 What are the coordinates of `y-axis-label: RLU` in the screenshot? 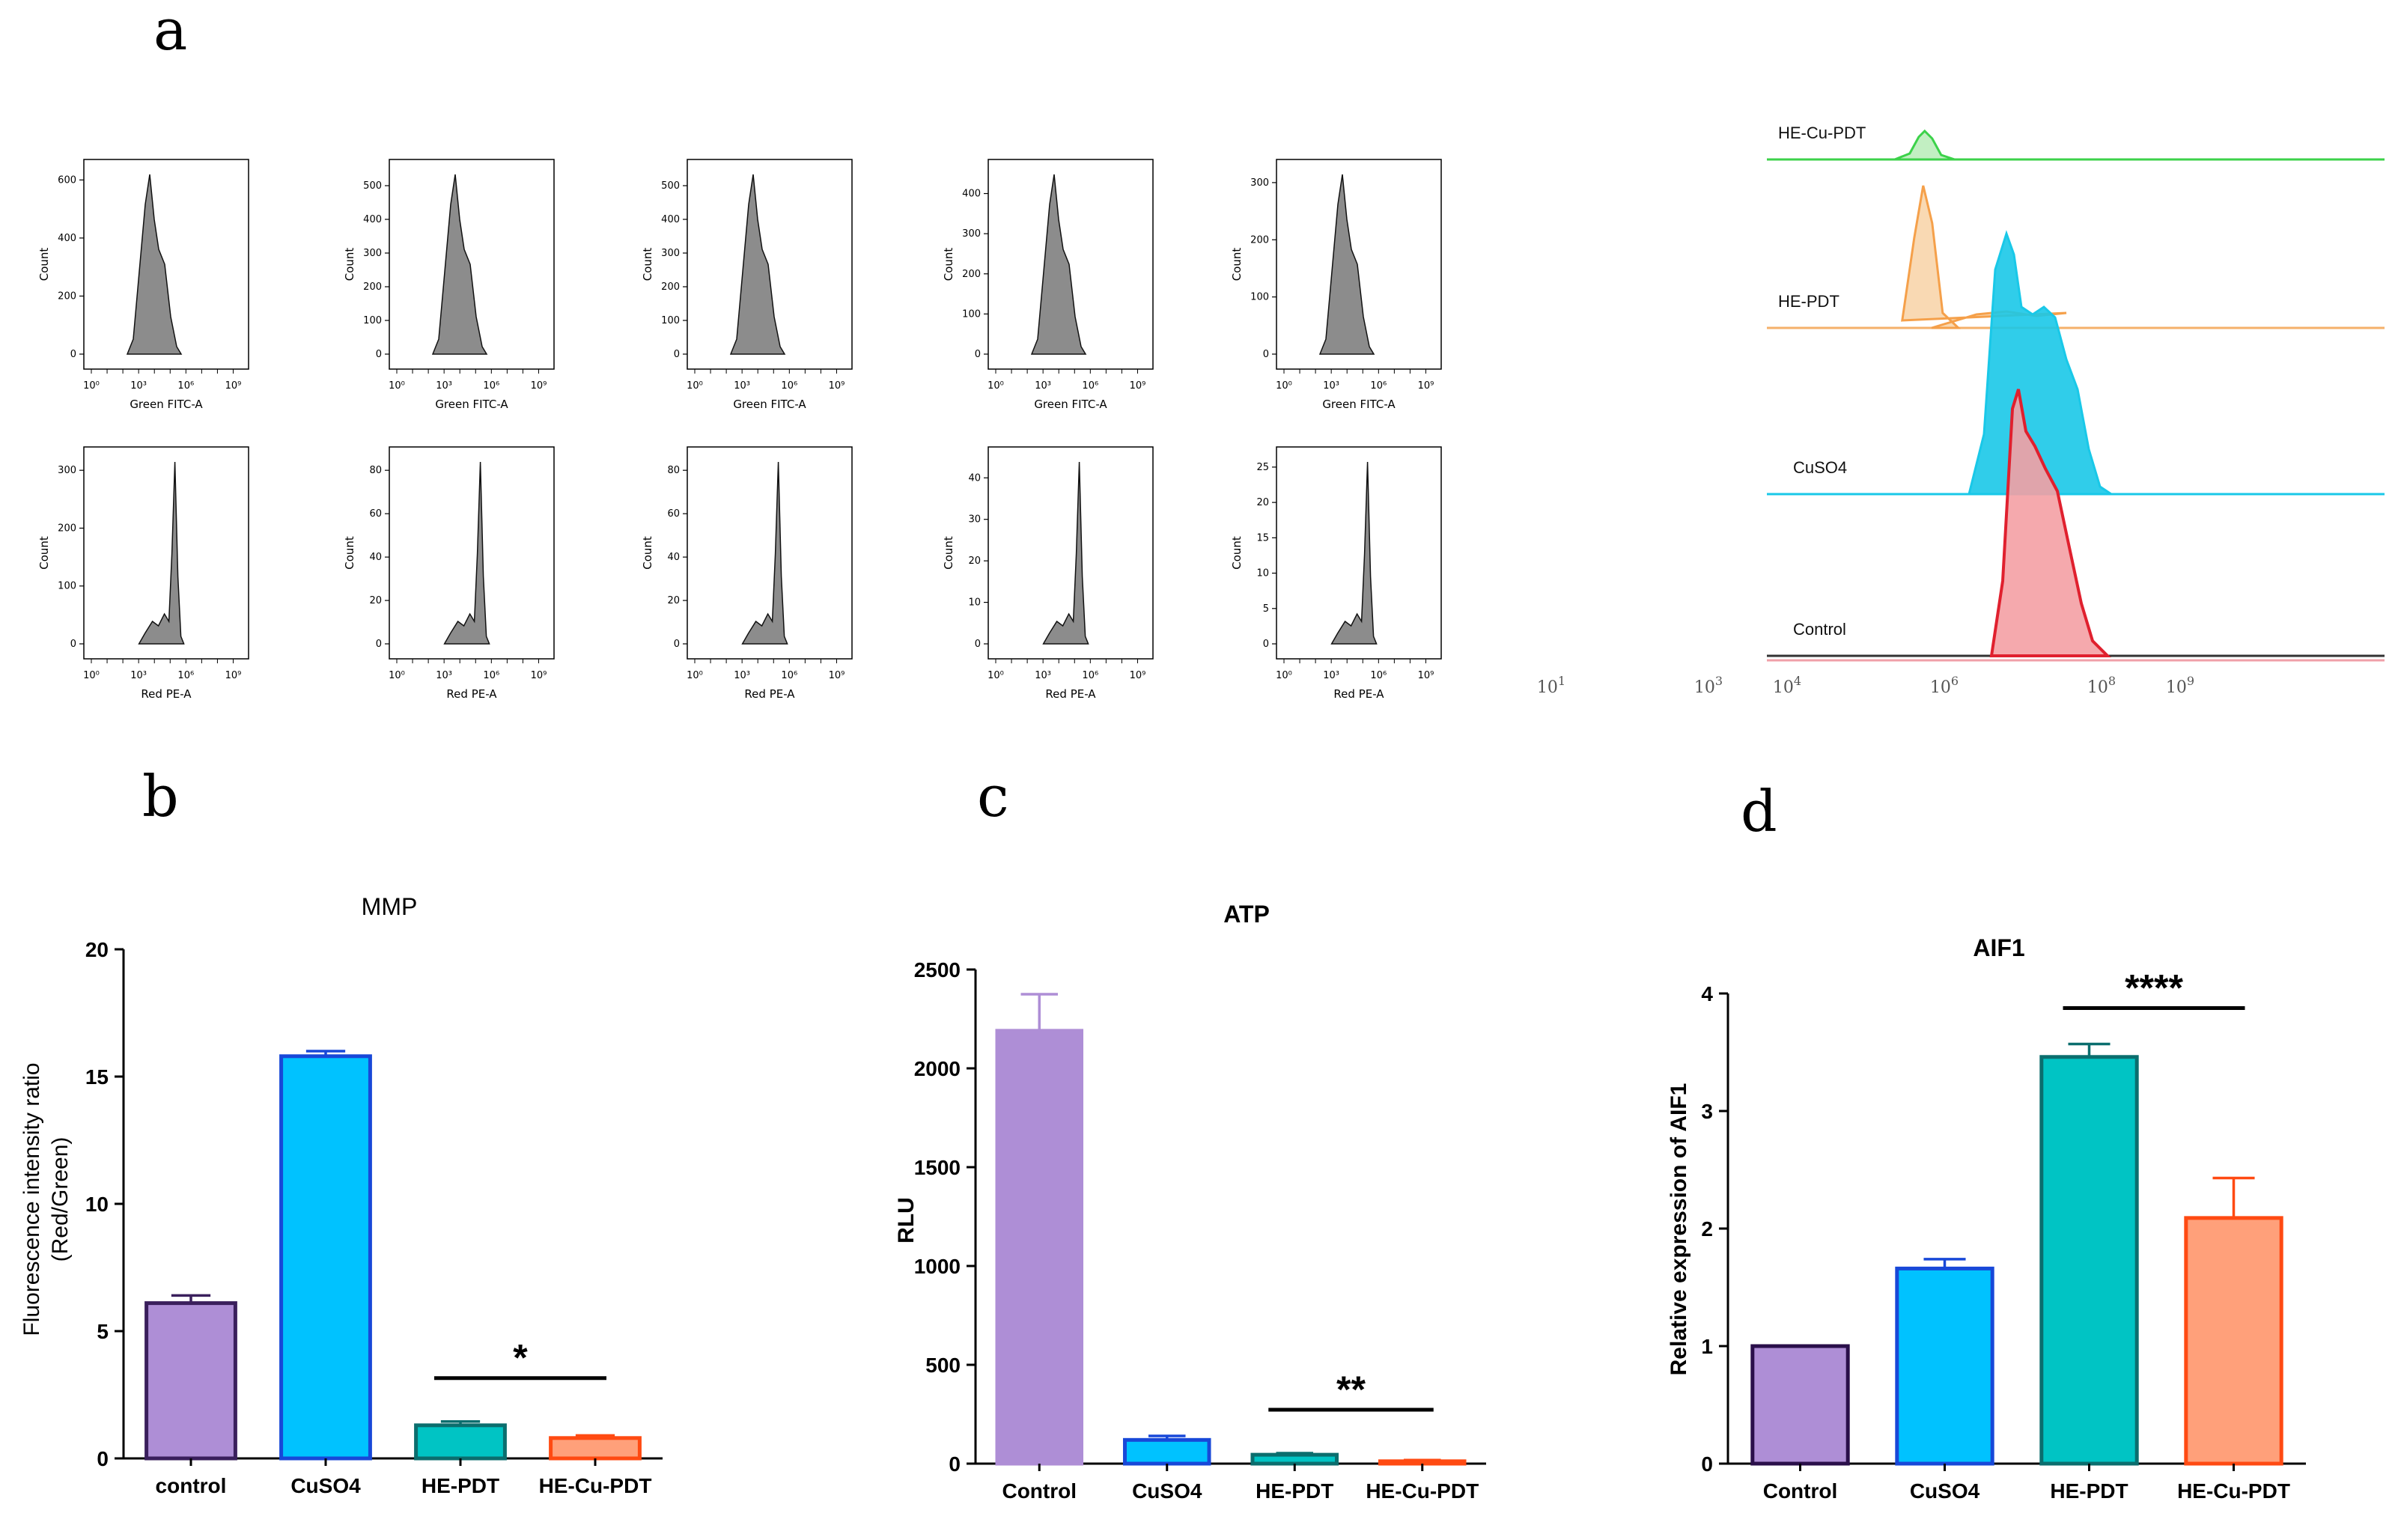 It's located at (906, 1220).